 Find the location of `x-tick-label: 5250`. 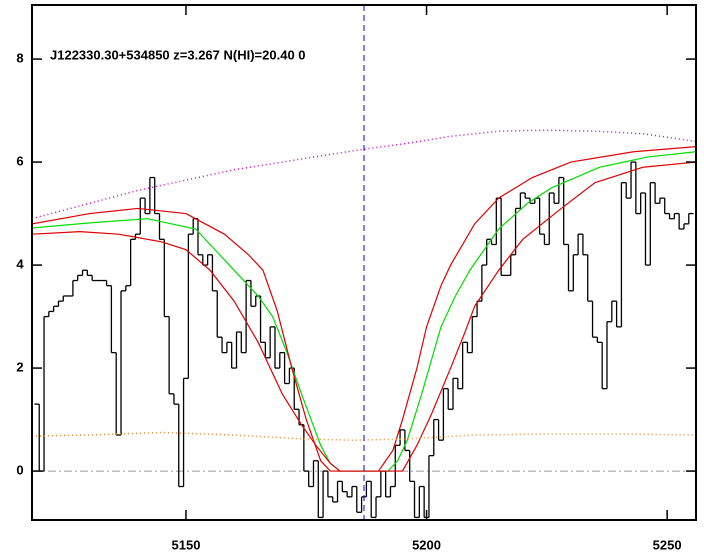

x-tick-label: 5250 is located at coordinates (667, 544).